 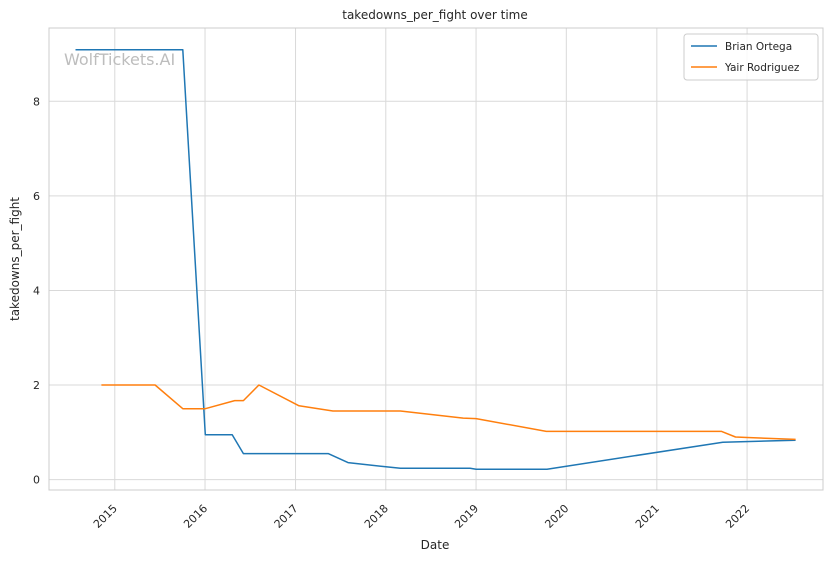 I want to click on y-tick-label: 8, so click(x=36, y=101).